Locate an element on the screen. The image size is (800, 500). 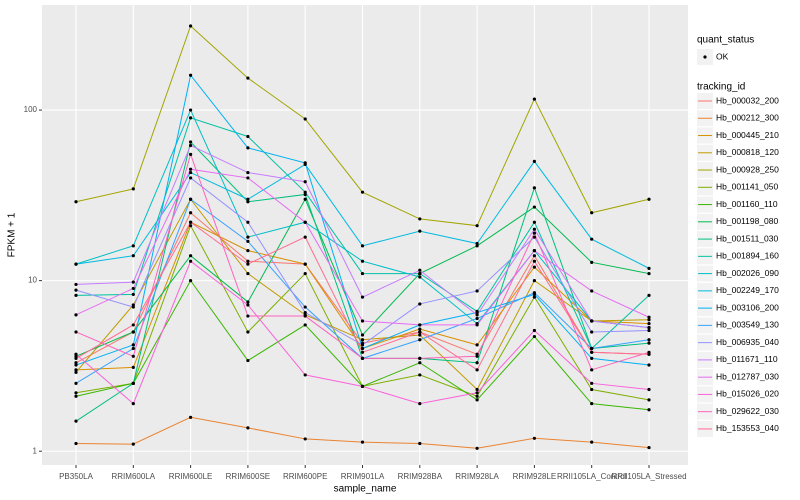
legend-label: Hb_001160_110 is located at coordinates (747, 204).